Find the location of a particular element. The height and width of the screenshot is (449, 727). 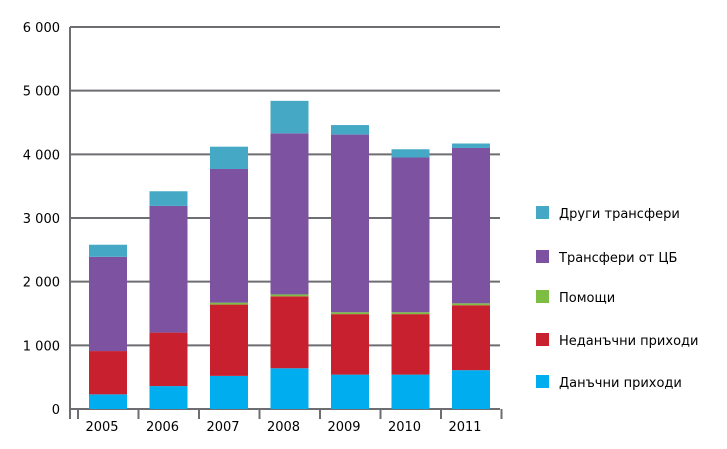

y-axis-tick-labels: 0 1 000 2 000 3 000 4 000 5 000 6 000 is located at coordinates (41, 219).